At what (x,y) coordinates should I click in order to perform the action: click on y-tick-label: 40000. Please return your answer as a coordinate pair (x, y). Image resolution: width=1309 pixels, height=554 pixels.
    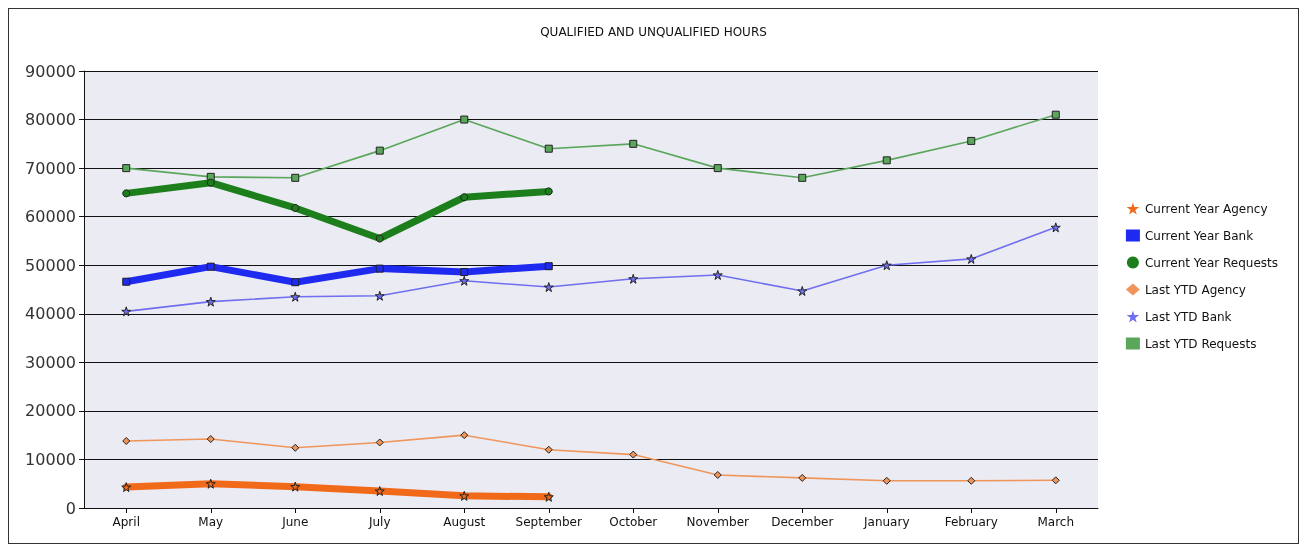
    Looking at the image, I should click on (50, 314).